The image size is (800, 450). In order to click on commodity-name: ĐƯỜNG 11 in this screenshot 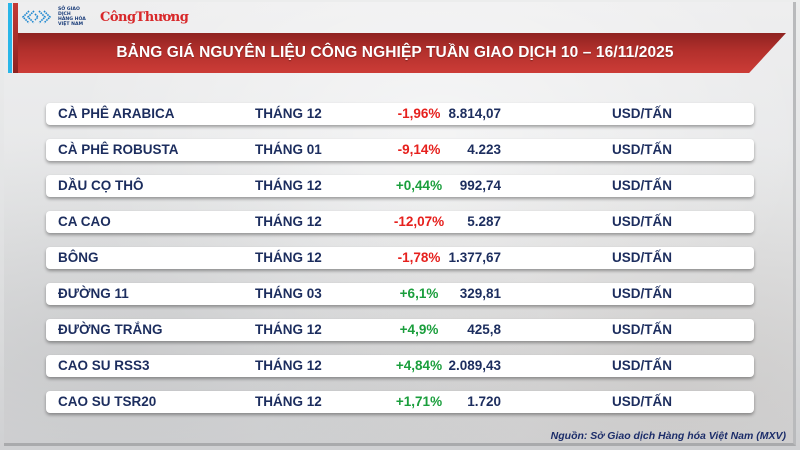, I will do `click(93, 293)`.